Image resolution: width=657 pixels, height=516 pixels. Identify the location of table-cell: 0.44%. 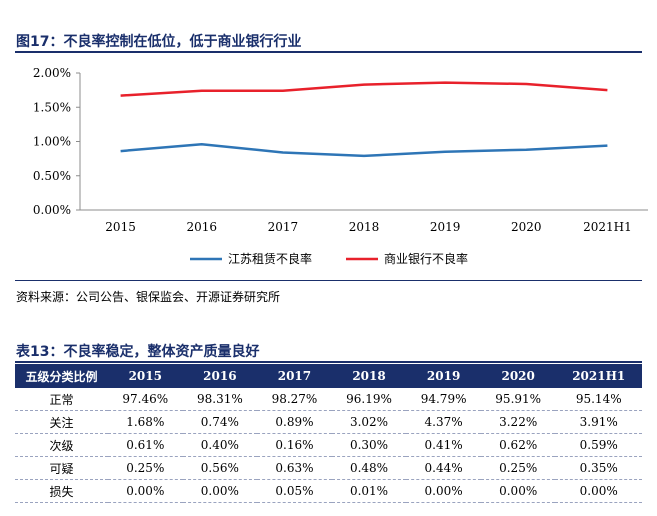
(443, 468).